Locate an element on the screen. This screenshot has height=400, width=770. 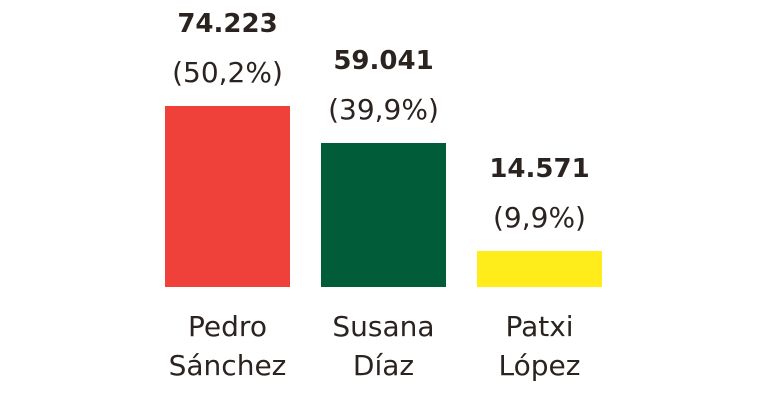
category-label: Pedro Sánchez is located at coordinates (227, 346).